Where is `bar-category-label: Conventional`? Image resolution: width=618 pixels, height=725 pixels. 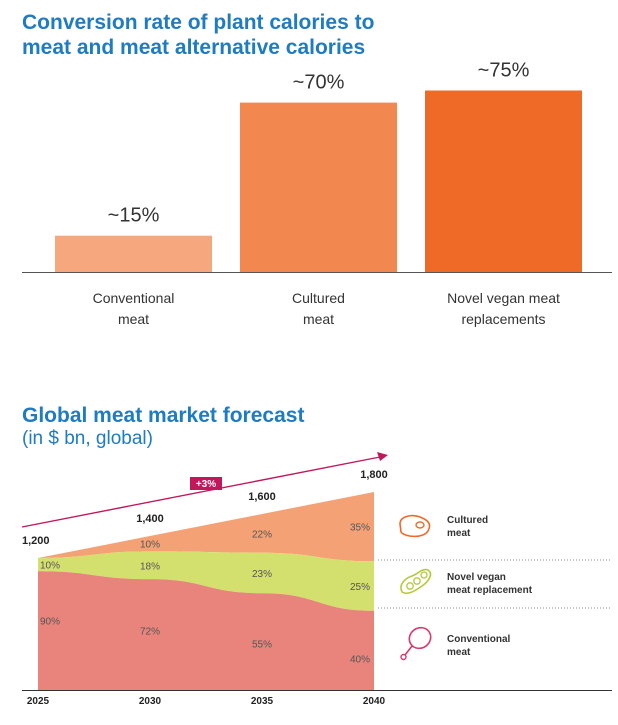 bar-category-label: Conventional is located at coordinates (134, 298).